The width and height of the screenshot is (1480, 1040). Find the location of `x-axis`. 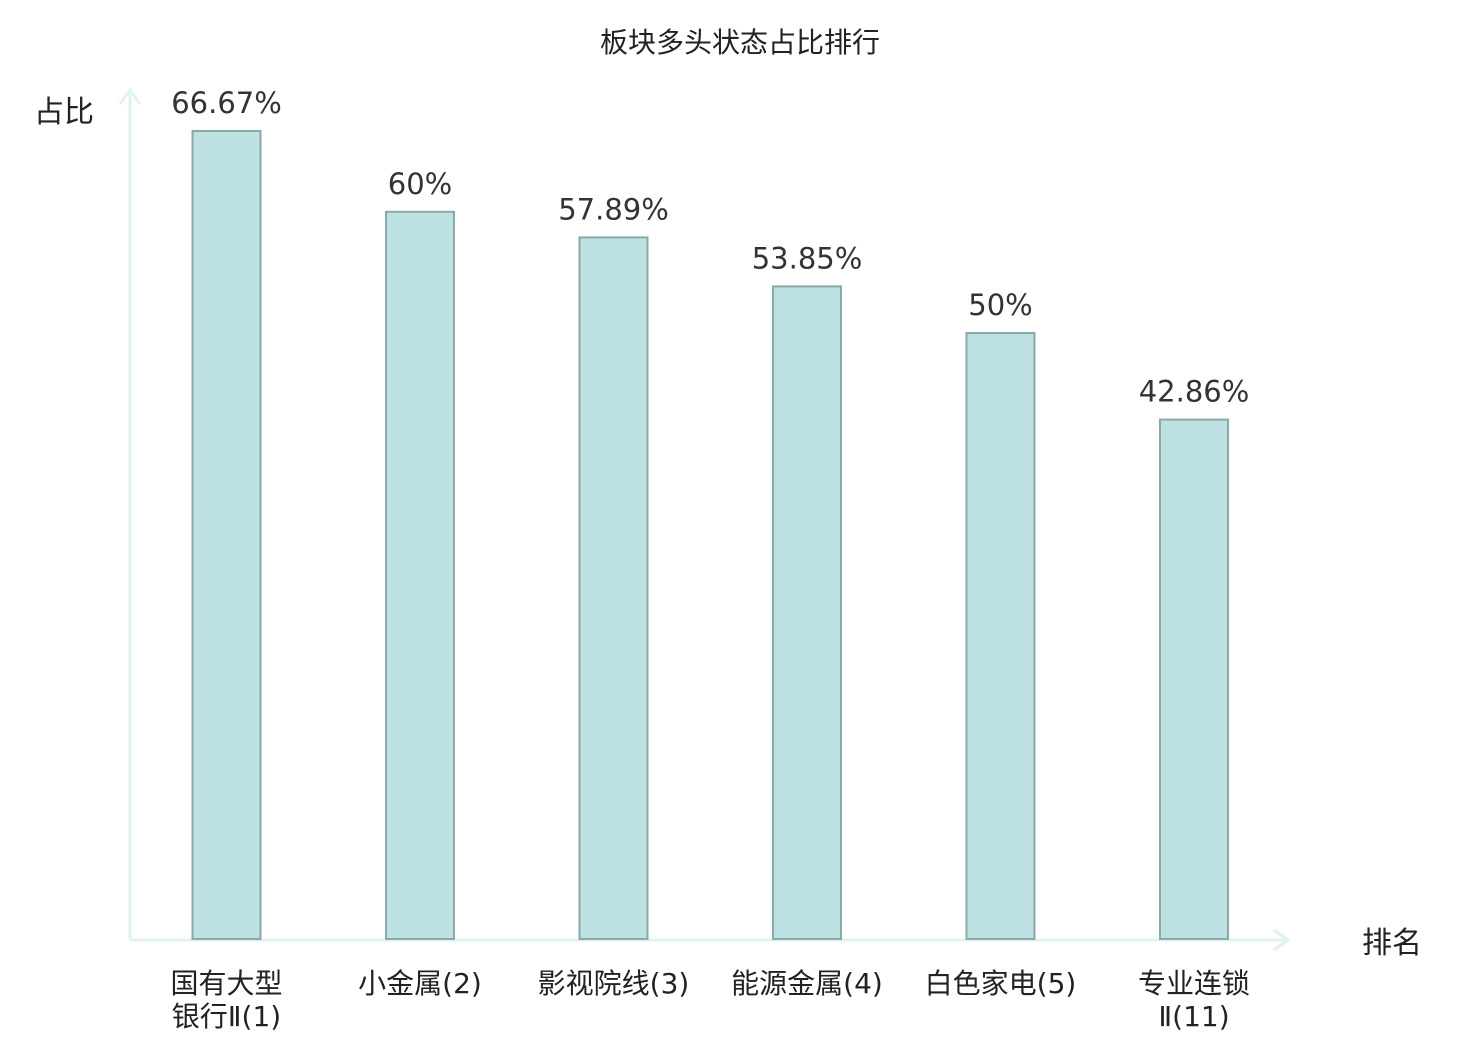

x-axis is located at coordinates (710, 940).